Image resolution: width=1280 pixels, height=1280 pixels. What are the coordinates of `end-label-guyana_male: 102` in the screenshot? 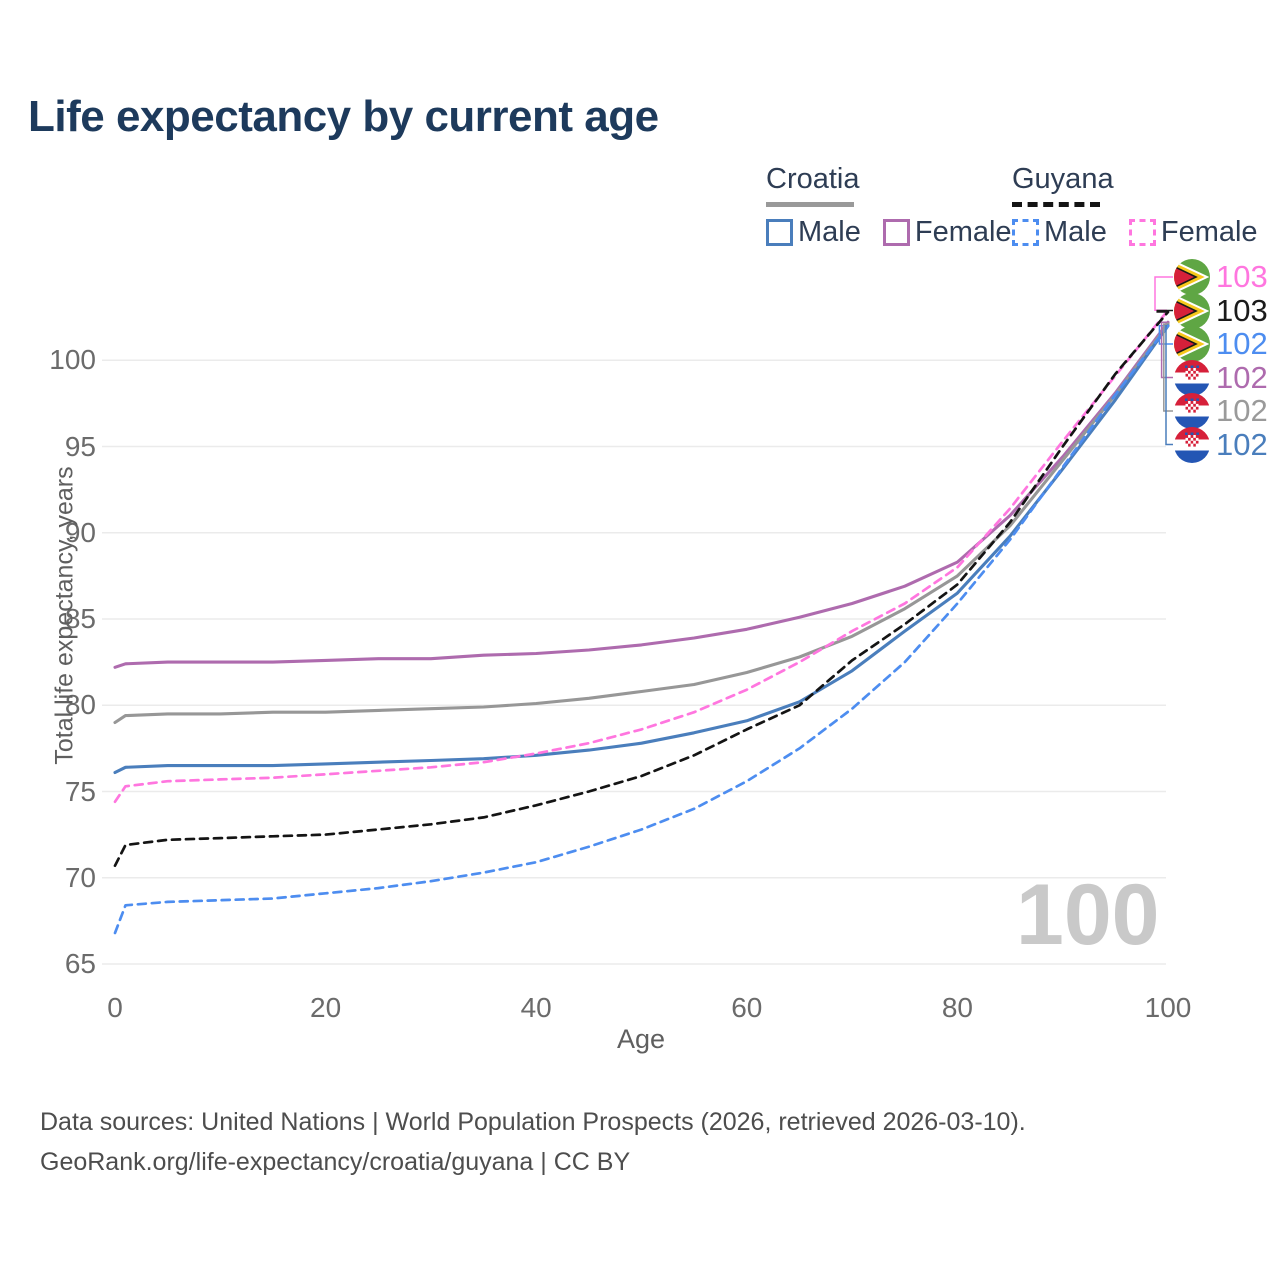 It's located at (1221, 344).